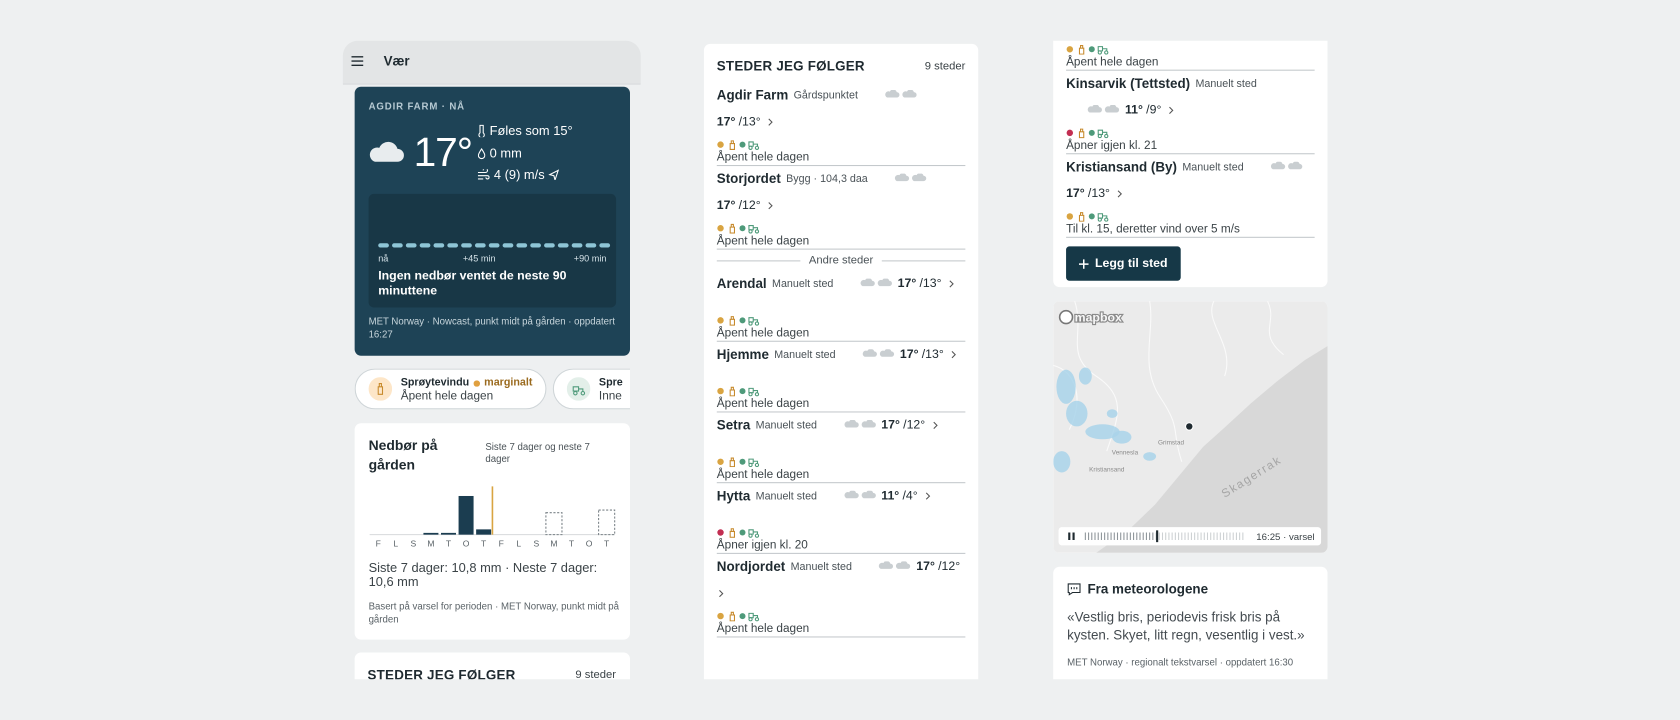  Describe the element at coordinates (1157, 536) in the screenshot. I see `timeline-cursor` at that location.